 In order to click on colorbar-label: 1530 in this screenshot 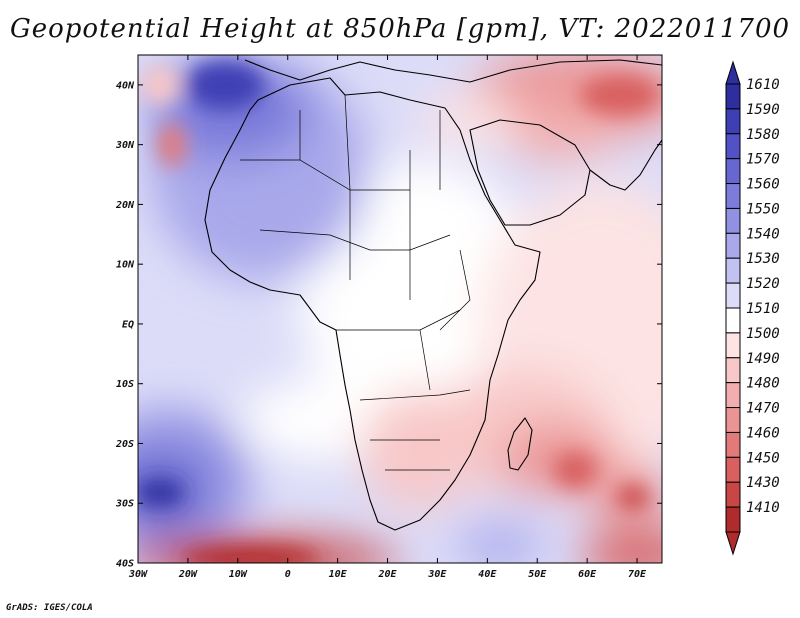, I will do `click(763, 259)`.